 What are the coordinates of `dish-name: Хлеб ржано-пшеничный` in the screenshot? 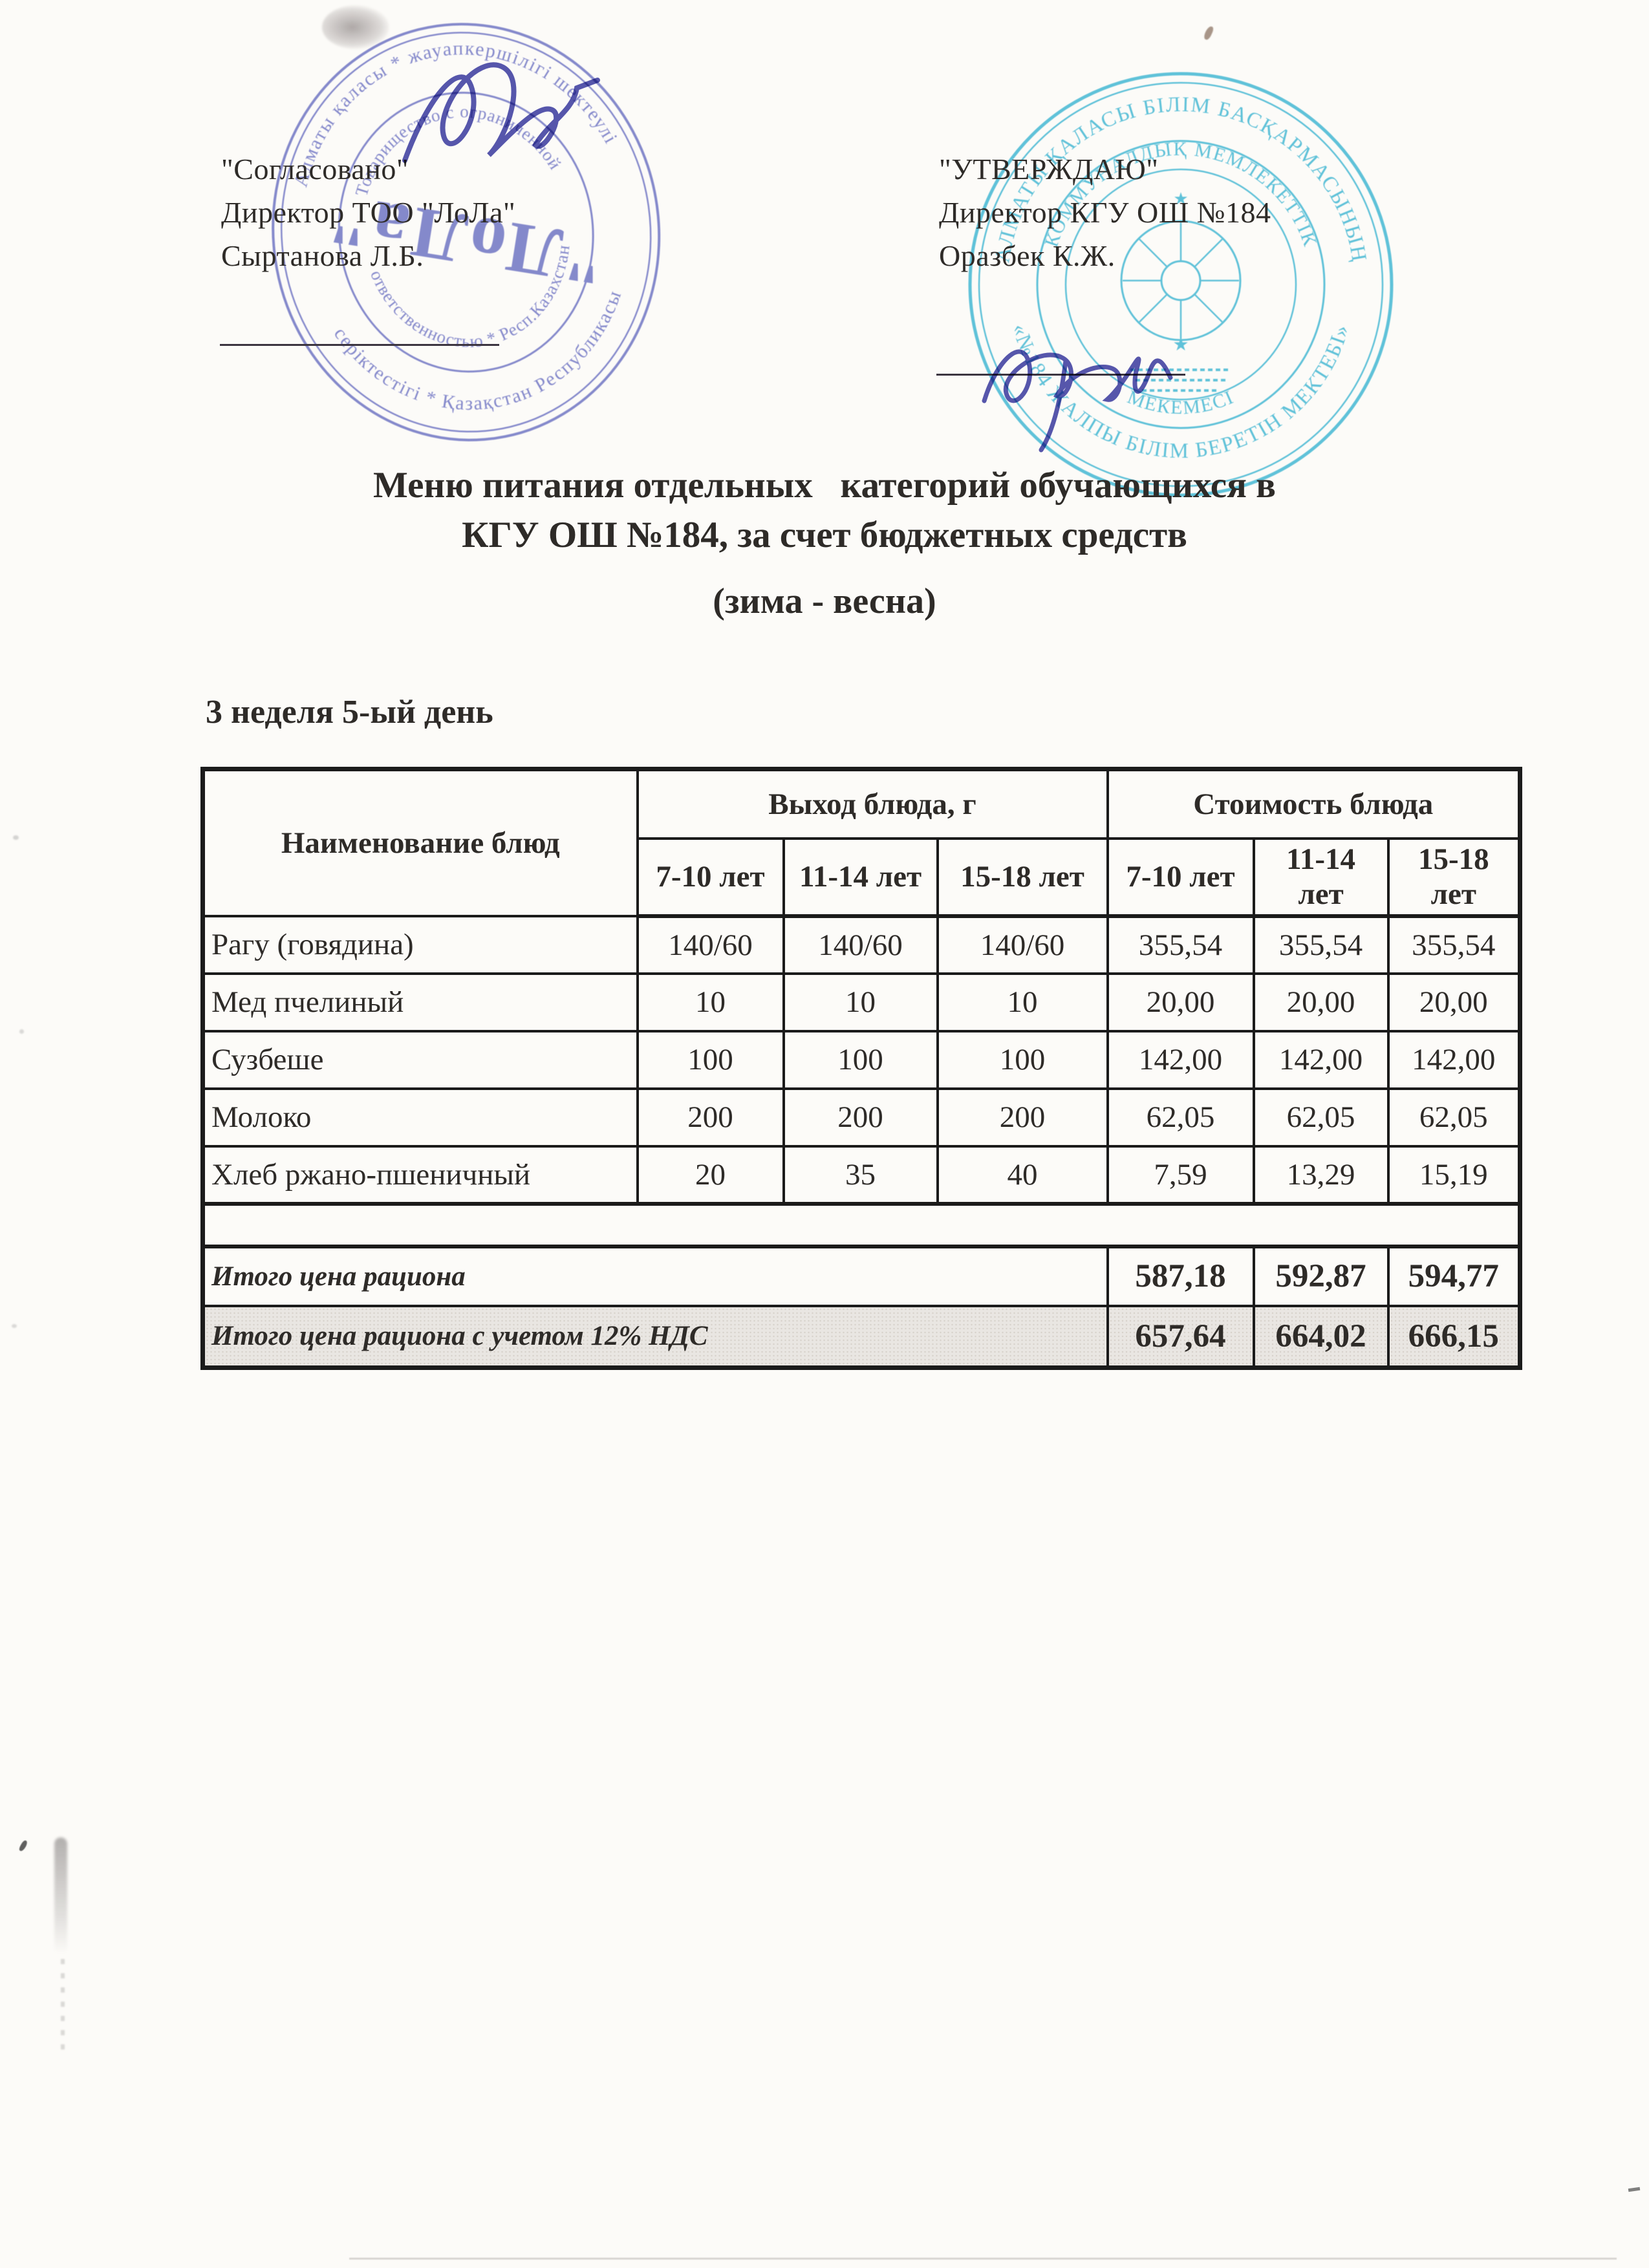 It's located at (420, 1174).